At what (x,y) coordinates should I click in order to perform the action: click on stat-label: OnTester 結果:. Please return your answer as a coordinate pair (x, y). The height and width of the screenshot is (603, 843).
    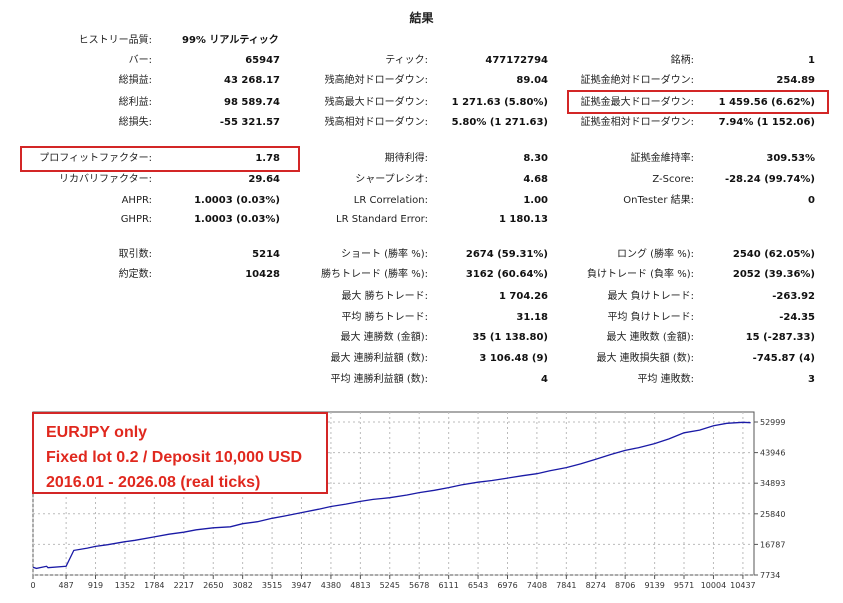
    Looking at the image, I should click on (658, 200).